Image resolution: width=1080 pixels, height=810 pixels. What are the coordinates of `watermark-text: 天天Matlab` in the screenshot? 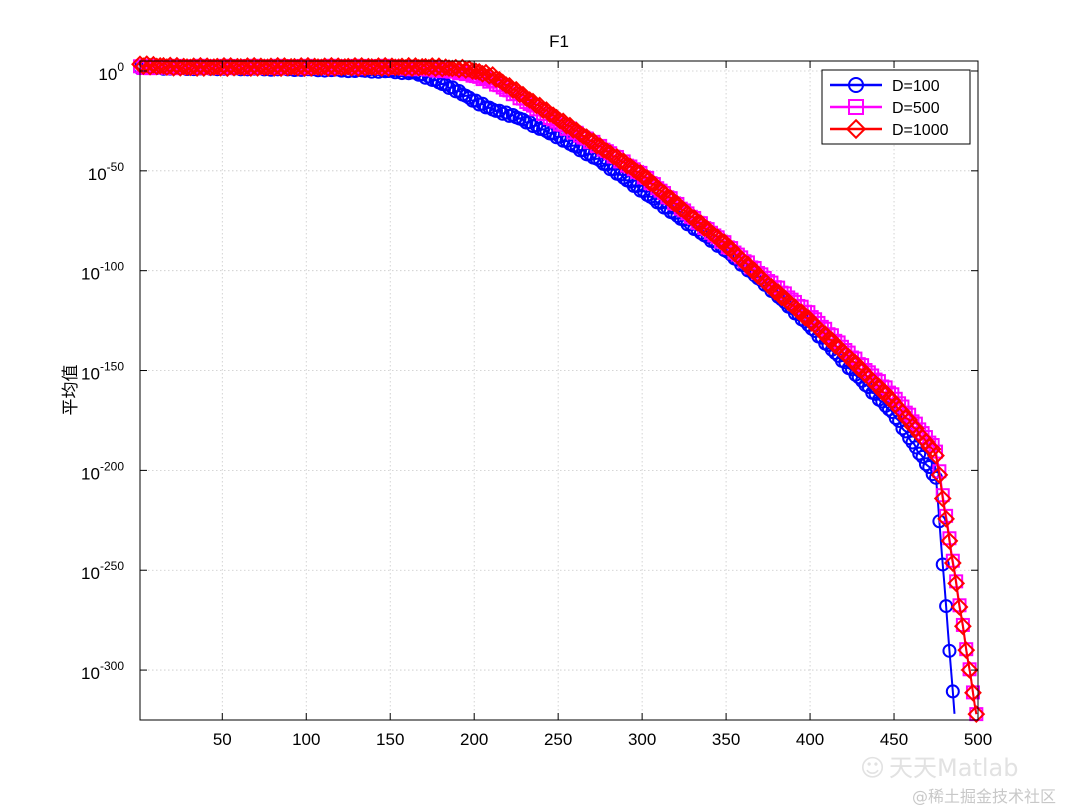 It's located at (954, 768).